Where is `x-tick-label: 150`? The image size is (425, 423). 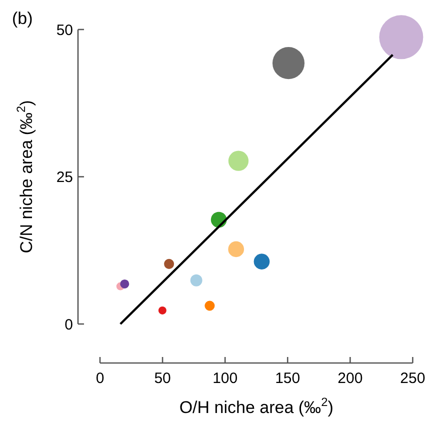
x-tick-label: 150 is located at coordinates (287, 378).